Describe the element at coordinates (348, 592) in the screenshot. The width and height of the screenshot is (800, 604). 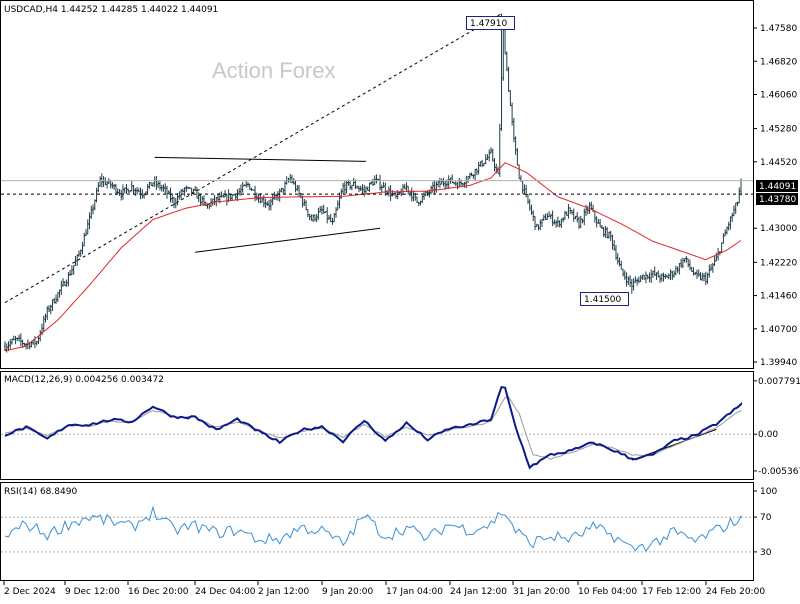
I see `time-tick-label: 9 Jan 20:00` at that location.